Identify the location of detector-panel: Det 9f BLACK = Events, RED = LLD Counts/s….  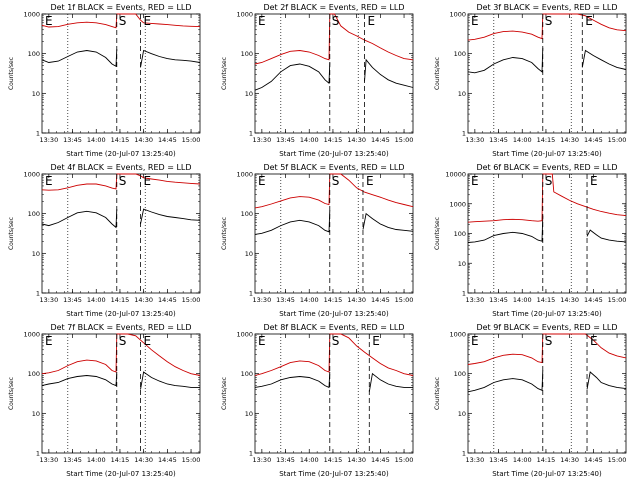
(532, 400).